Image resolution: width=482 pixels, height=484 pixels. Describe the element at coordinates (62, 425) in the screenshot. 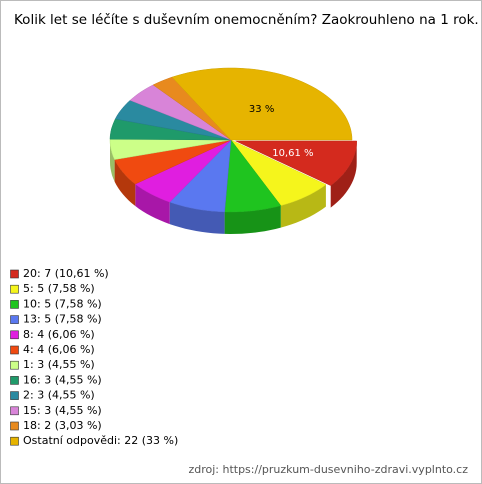

I see `legend-label: 18: 2 (3,03 %)` at that location.